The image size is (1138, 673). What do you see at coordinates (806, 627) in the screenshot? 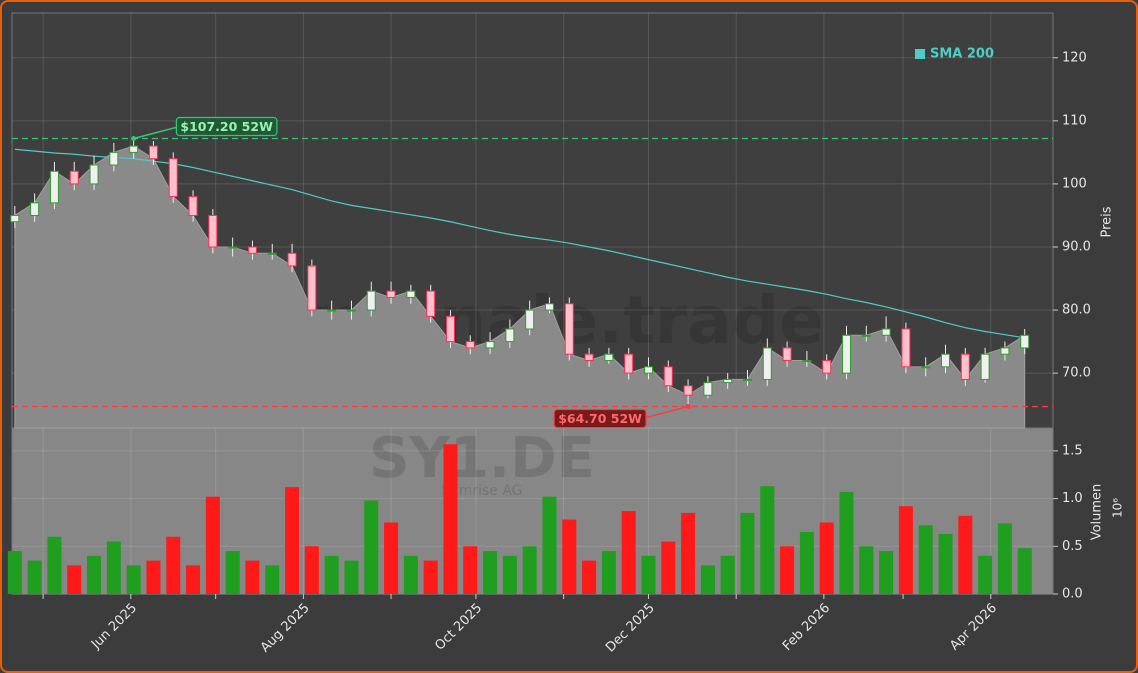
I see `x-tick-label: Feb 2026` at bounding box center [806, 627].